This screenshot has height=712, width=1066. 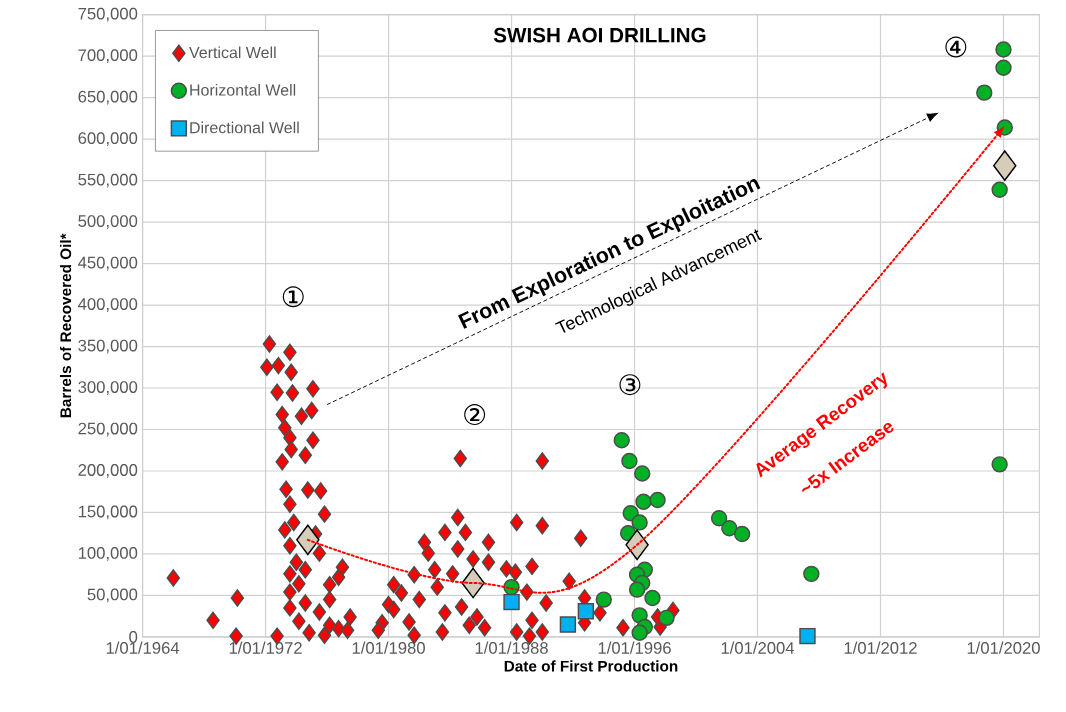 I want to click on x-tick-label: 1/01/2004, so click(x=758, y=648).